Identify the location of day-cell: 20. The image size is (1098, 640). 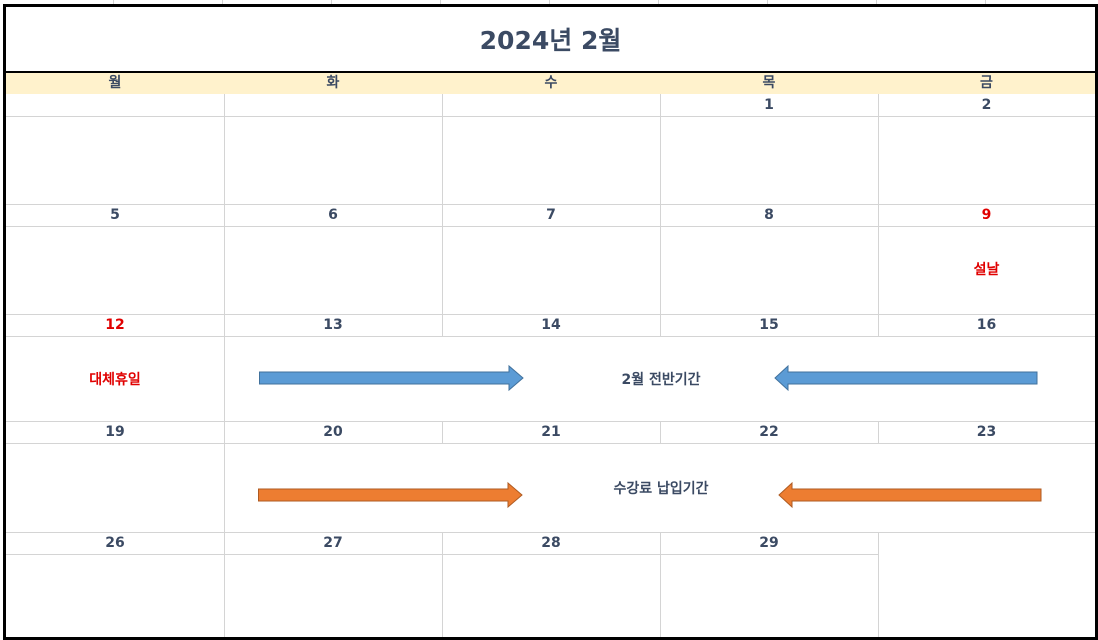
(333, 432).